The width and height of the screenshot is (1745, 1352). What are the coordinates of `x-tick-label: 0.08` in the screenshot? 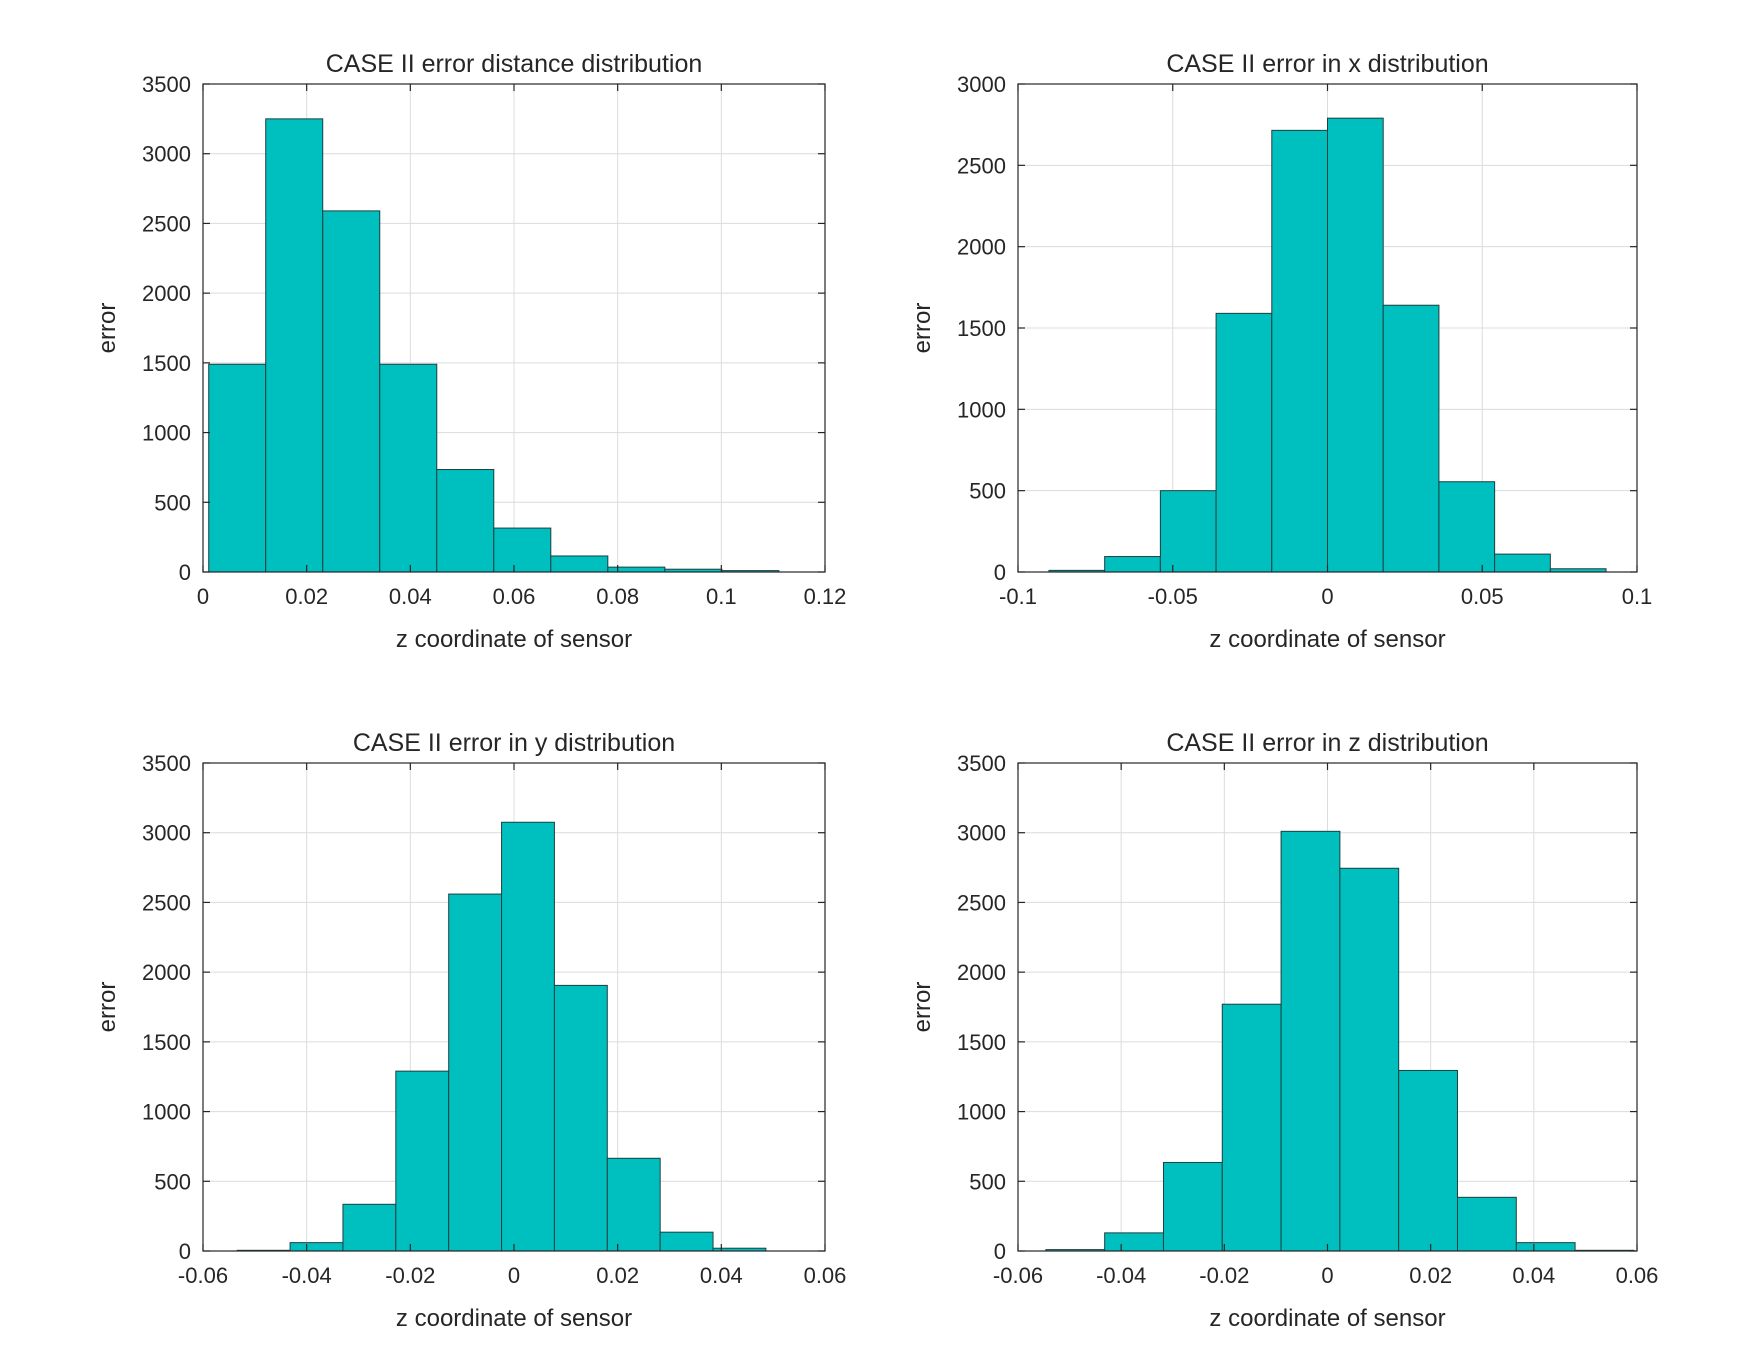 It's located at (617, 596).